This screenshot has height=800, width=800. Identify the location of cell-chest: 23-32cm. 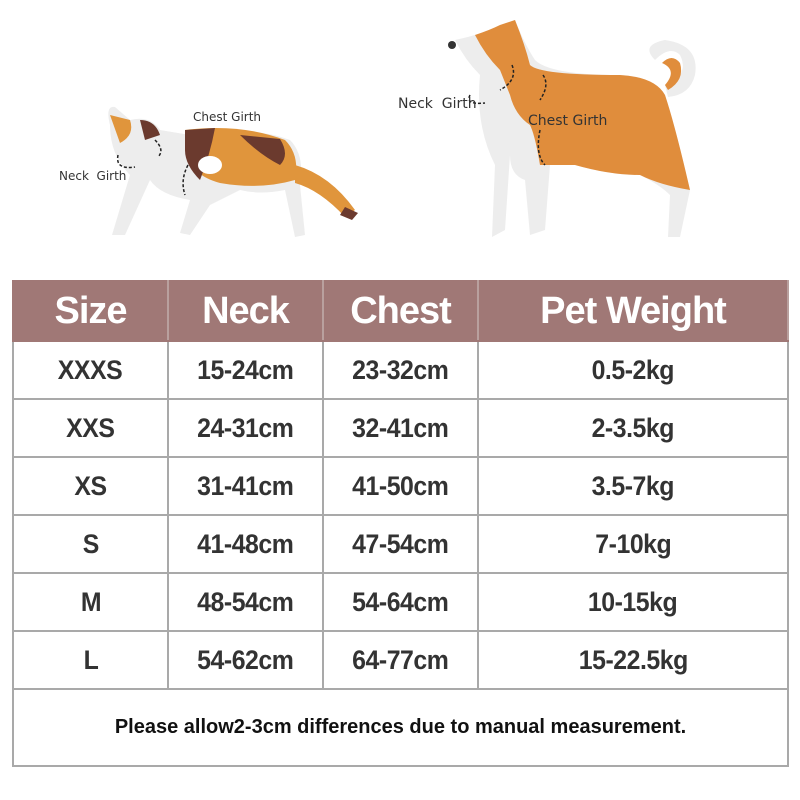
(400, 370).